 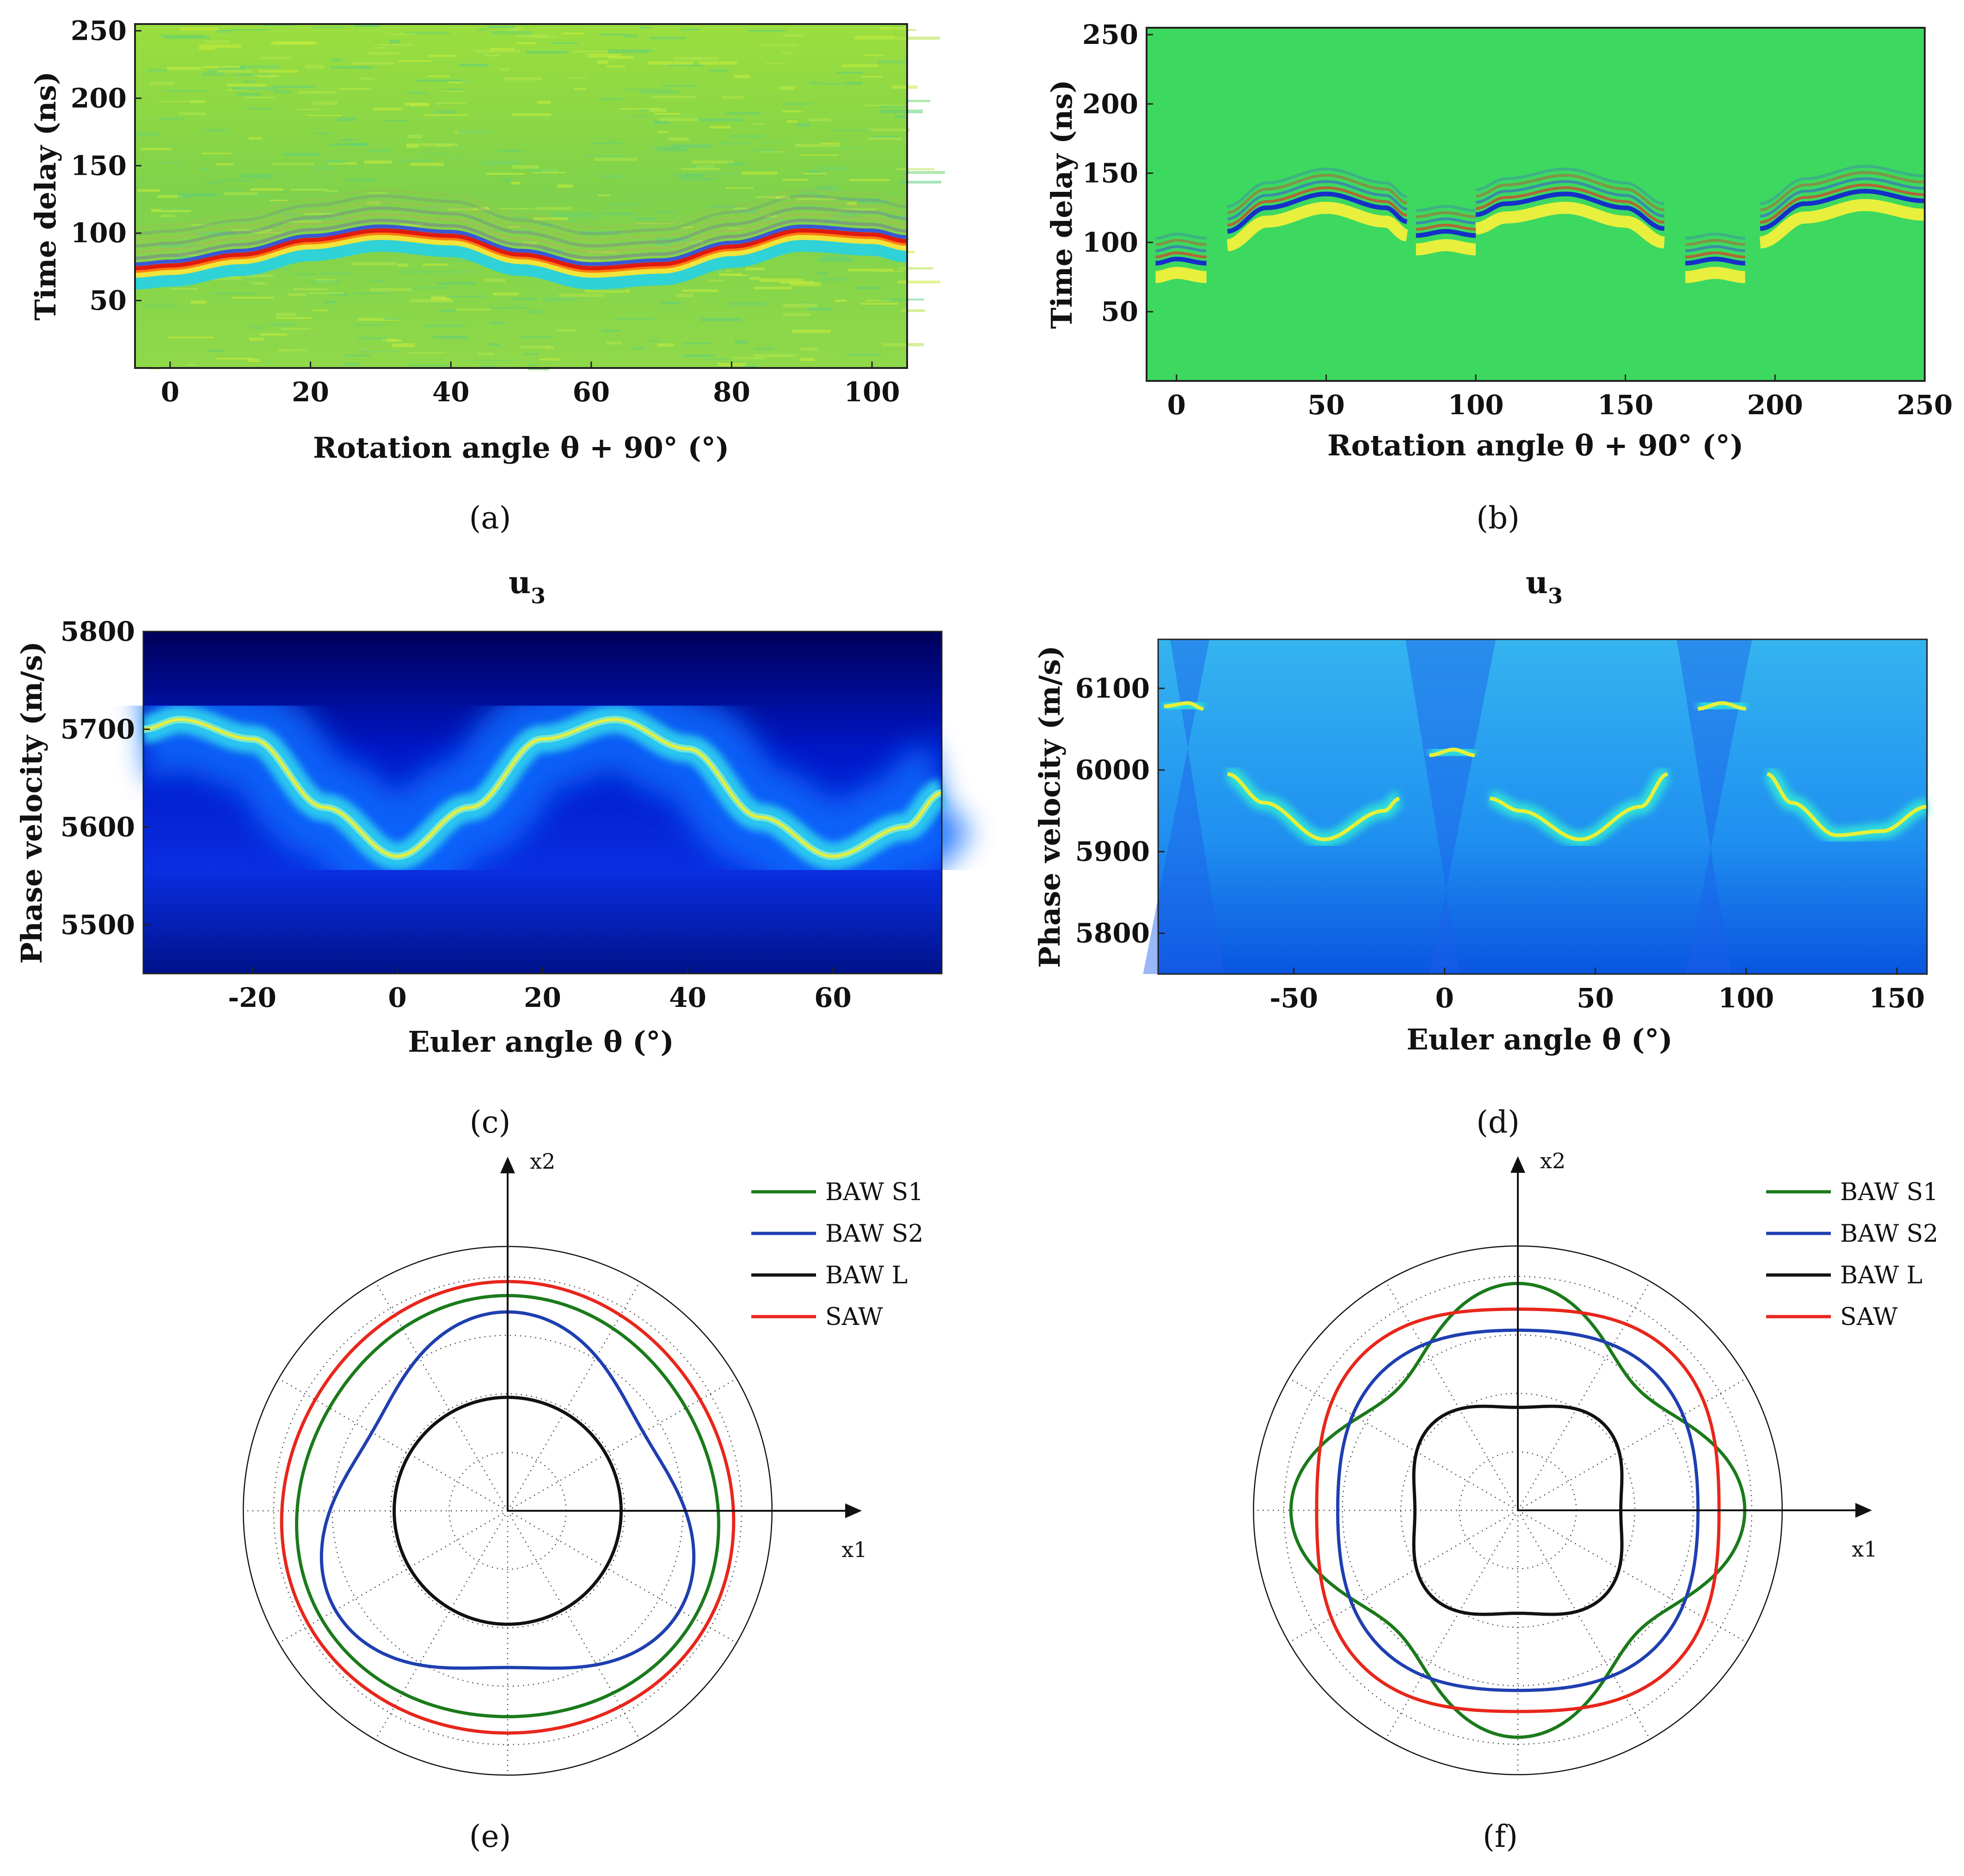 I want to click on d-mode-curve, so click(x=1183, y=706).